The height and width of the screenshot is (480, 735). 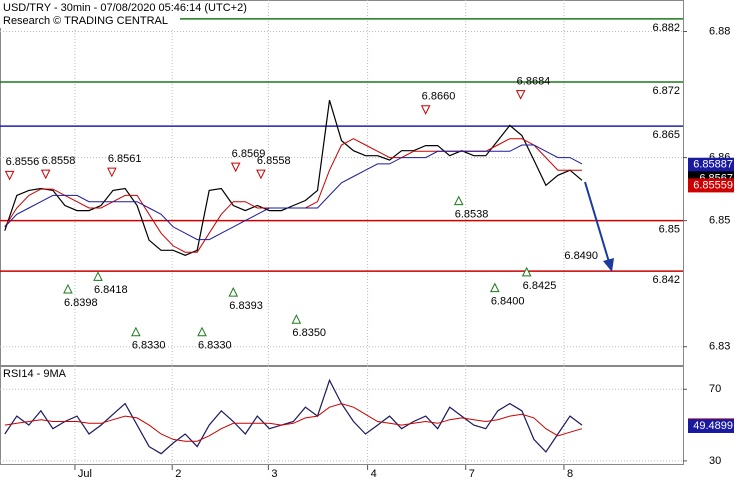 I want to click on level-label: 6.85, so click(x=669, y=230).